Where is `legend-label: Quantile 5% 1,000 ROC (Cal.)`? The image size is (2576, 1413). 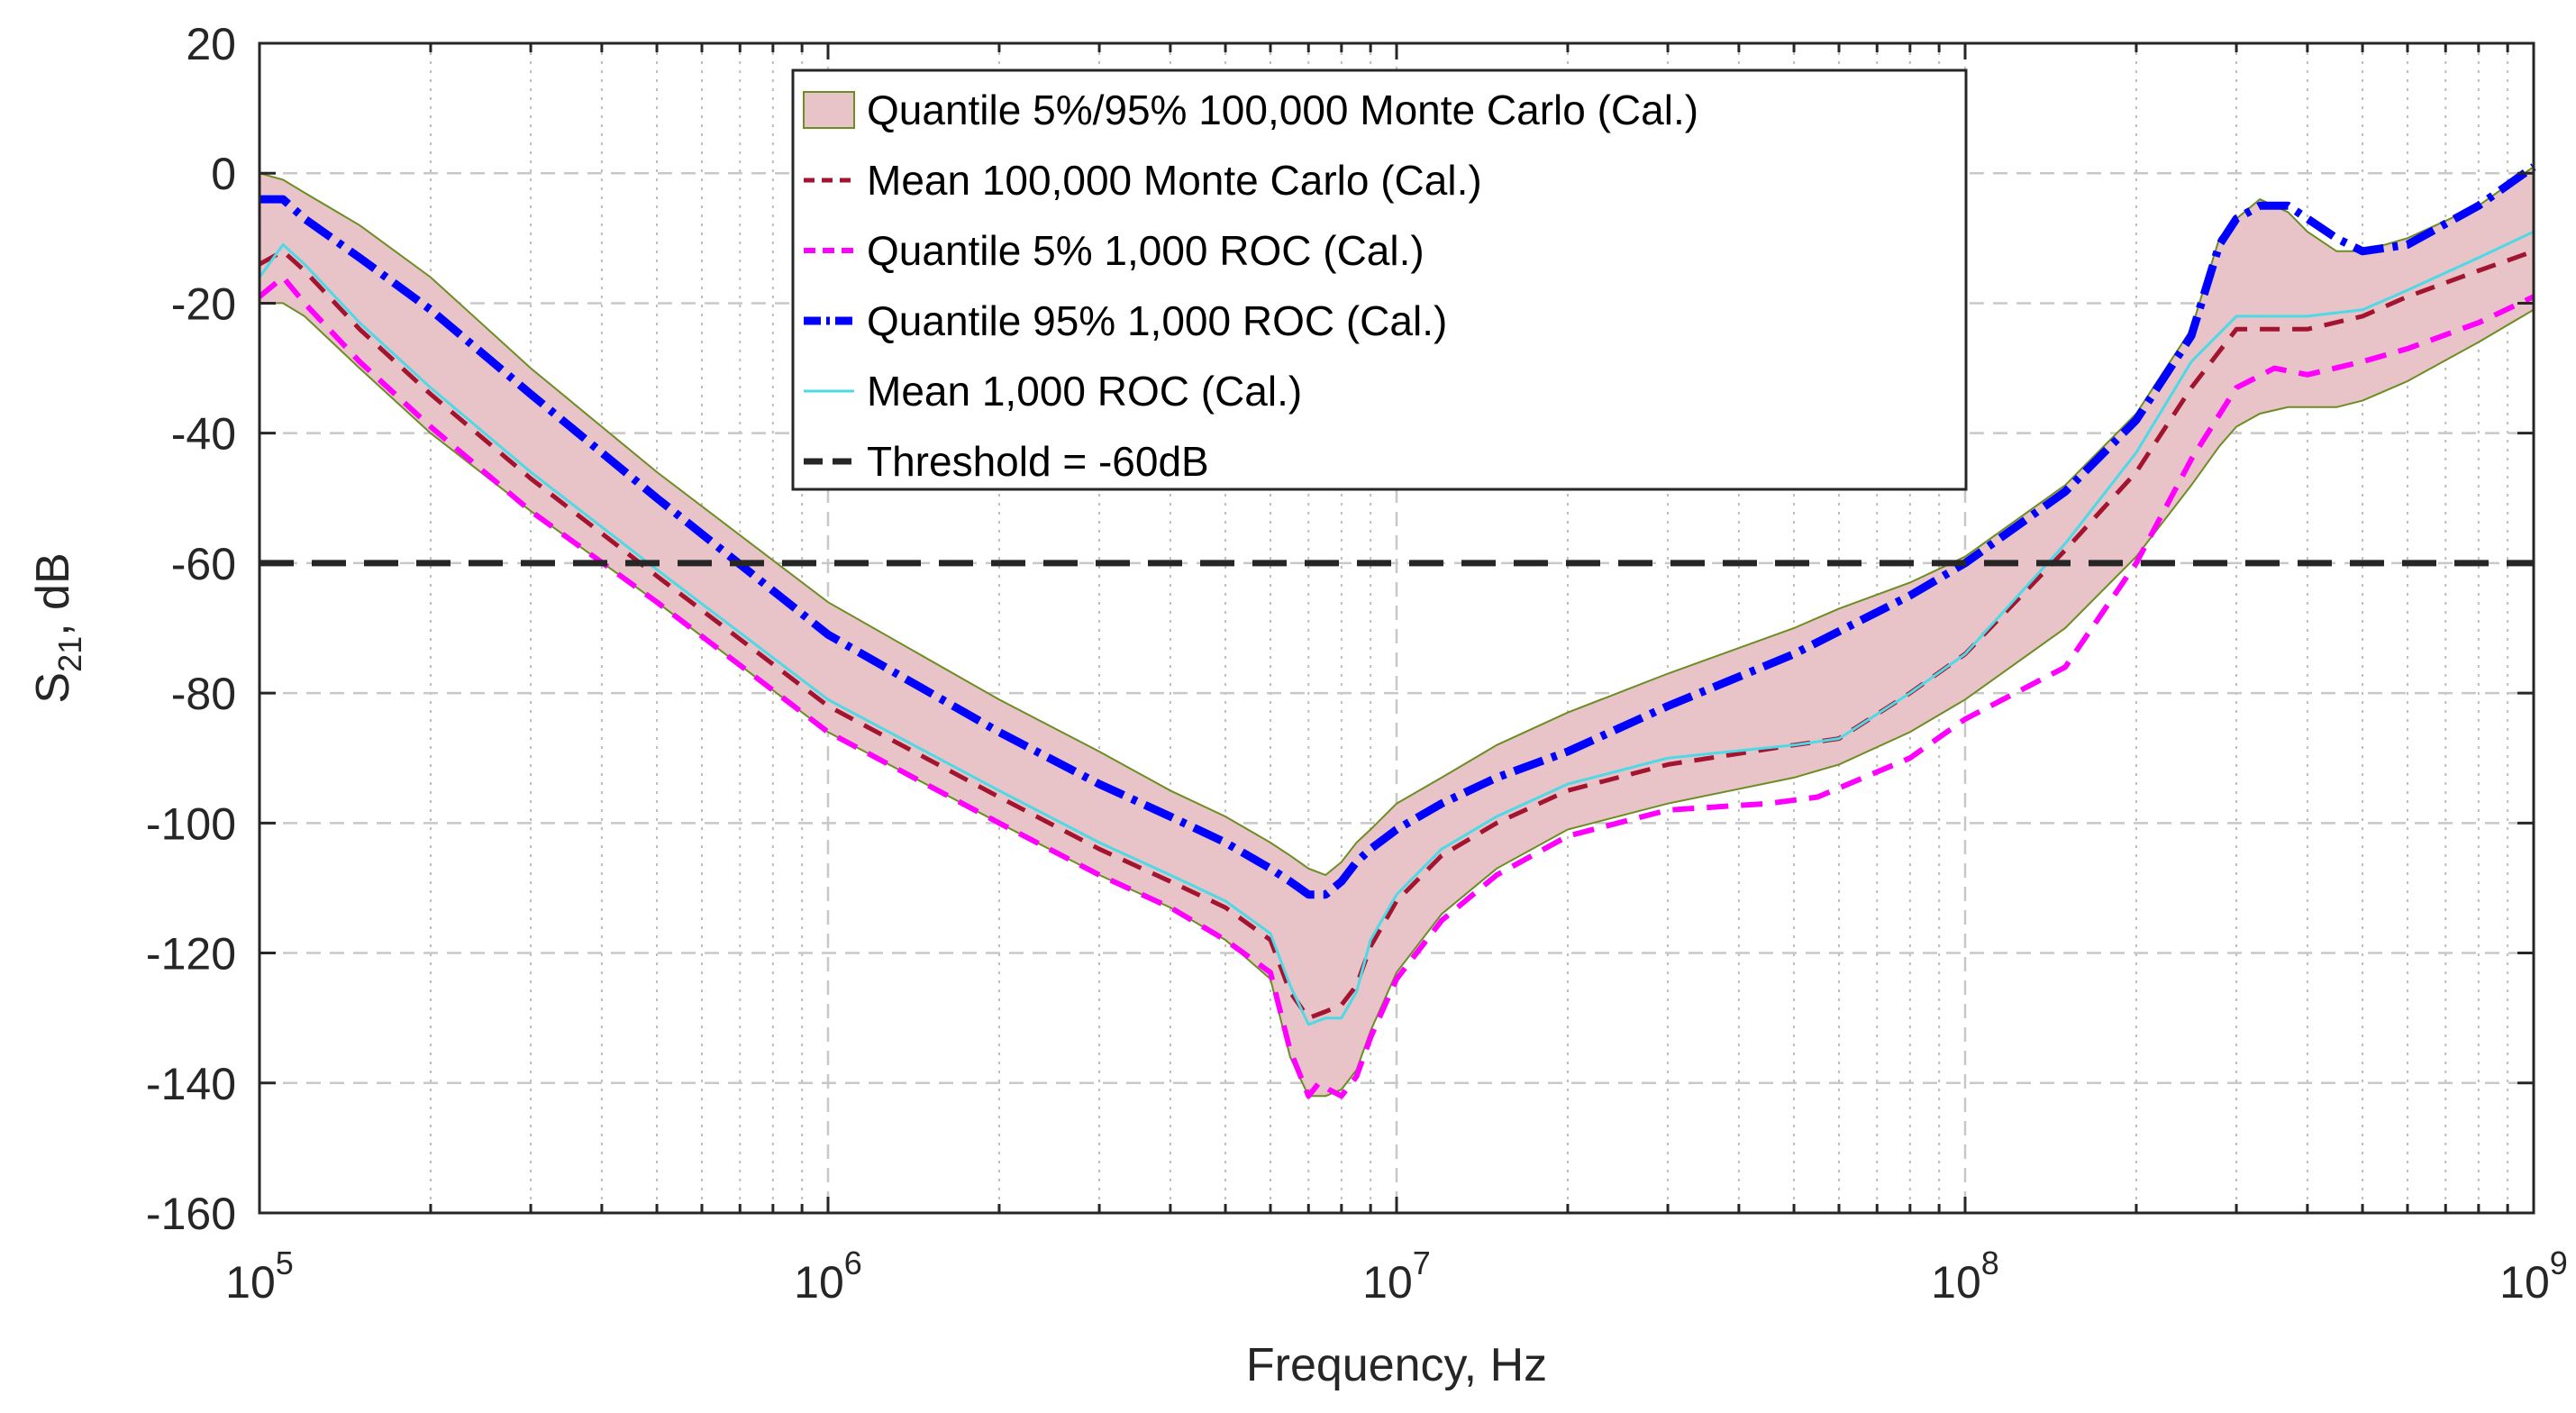
legend-label: Quantile 5% 1,000 ROC (Cal.) is located at coordinates (1146, 250).